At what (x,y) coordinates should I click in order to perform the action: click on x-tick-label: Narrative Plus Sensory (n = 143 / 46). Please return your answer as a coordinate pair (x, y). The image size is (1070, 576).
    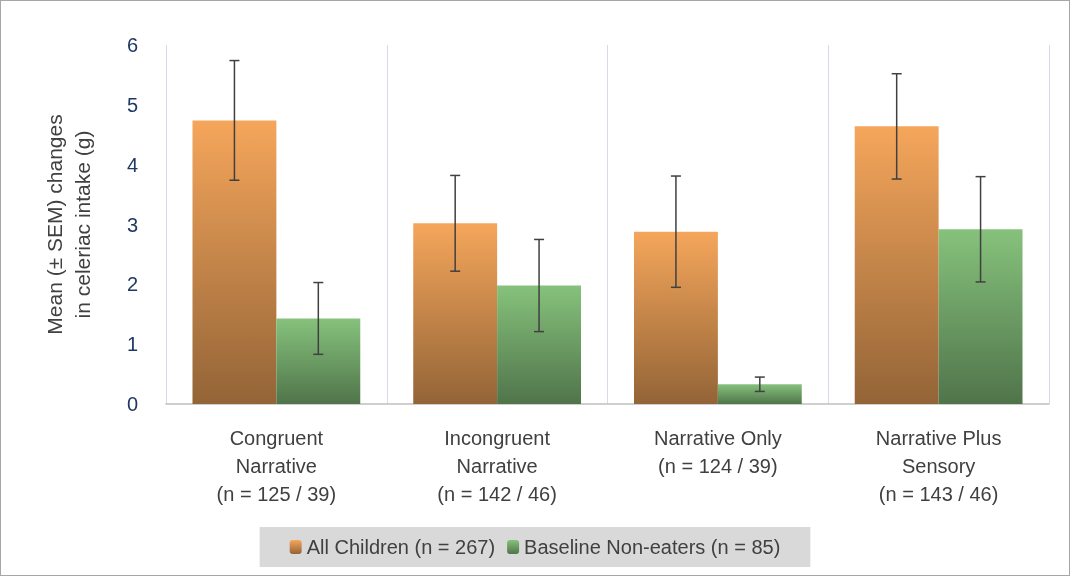
    Looking at the image, I should click on (938, 466).